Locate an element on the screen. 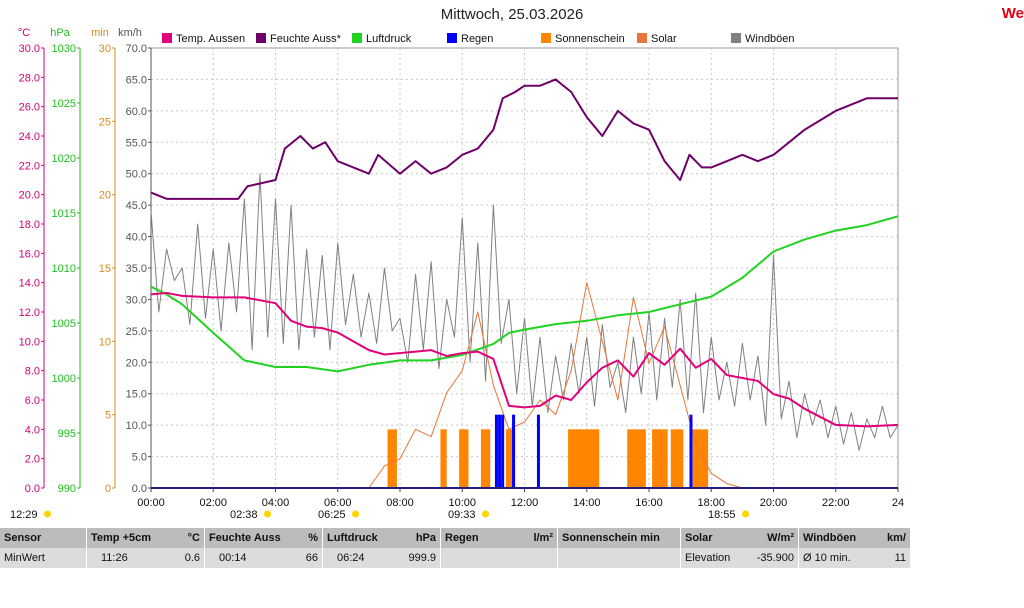 Image resolution: width=1024 pixels, height=608 pixels. sun-set-icon is located at coordinates (745, 514).